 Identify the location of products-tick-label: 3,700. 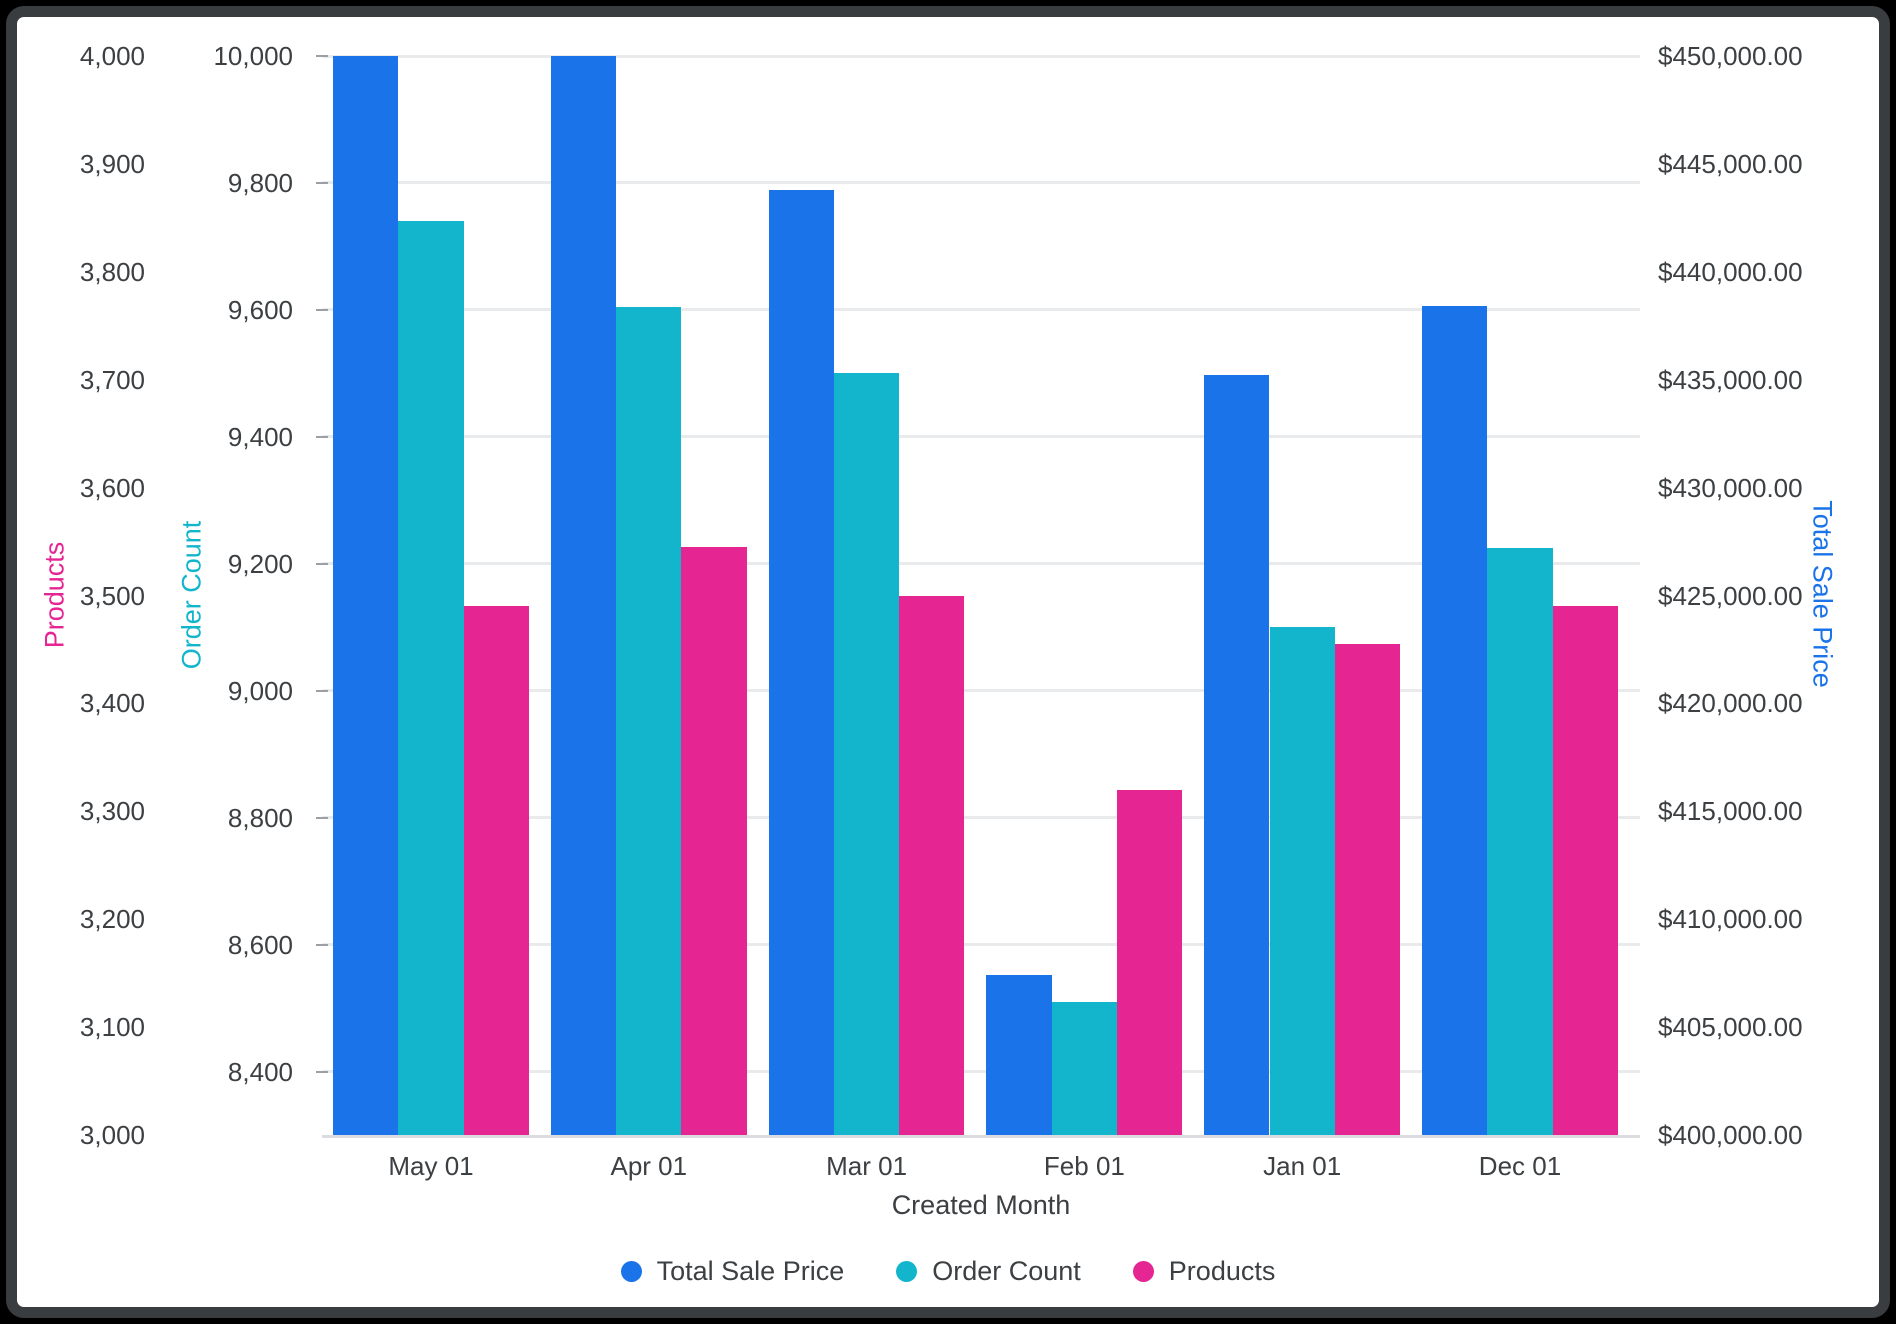
(112, 379).